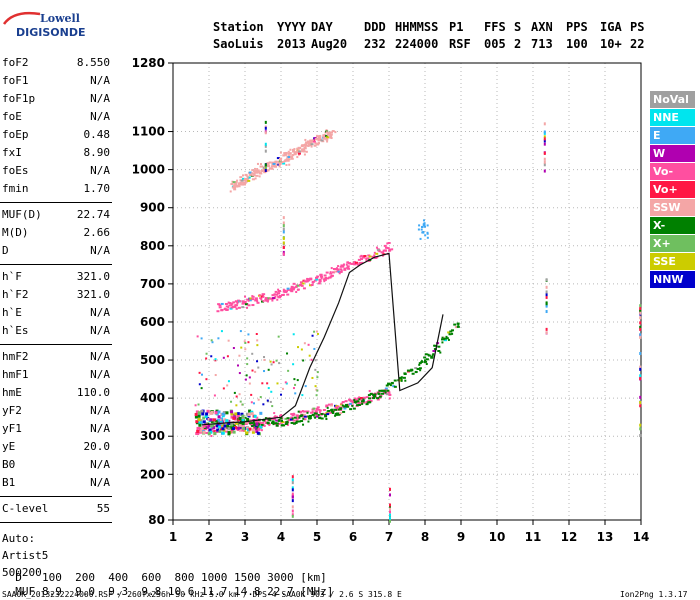  Describe the element at coordinates (569, 537) in the screenshot. I see `x-tick-label: 12` at that location.